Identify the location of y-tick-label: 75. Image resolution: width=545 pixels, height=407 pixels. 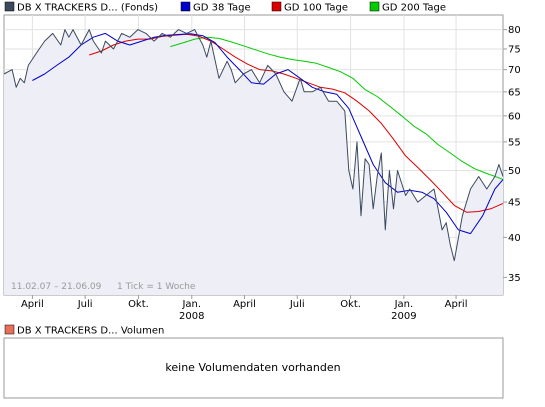
(514, 49).